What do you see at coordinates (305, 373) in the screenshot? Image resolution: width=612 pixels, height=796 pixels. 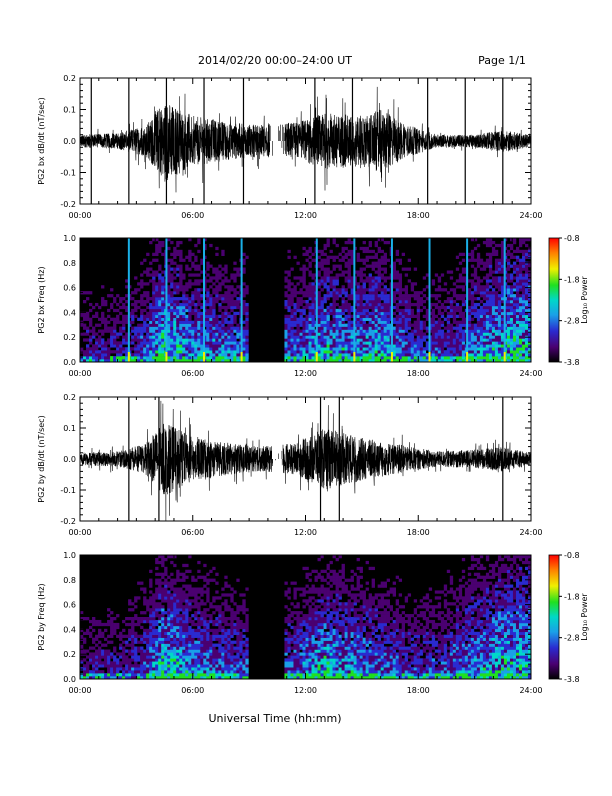 I see `x-tick-label: 12:00` at bounding box center [305, 373].